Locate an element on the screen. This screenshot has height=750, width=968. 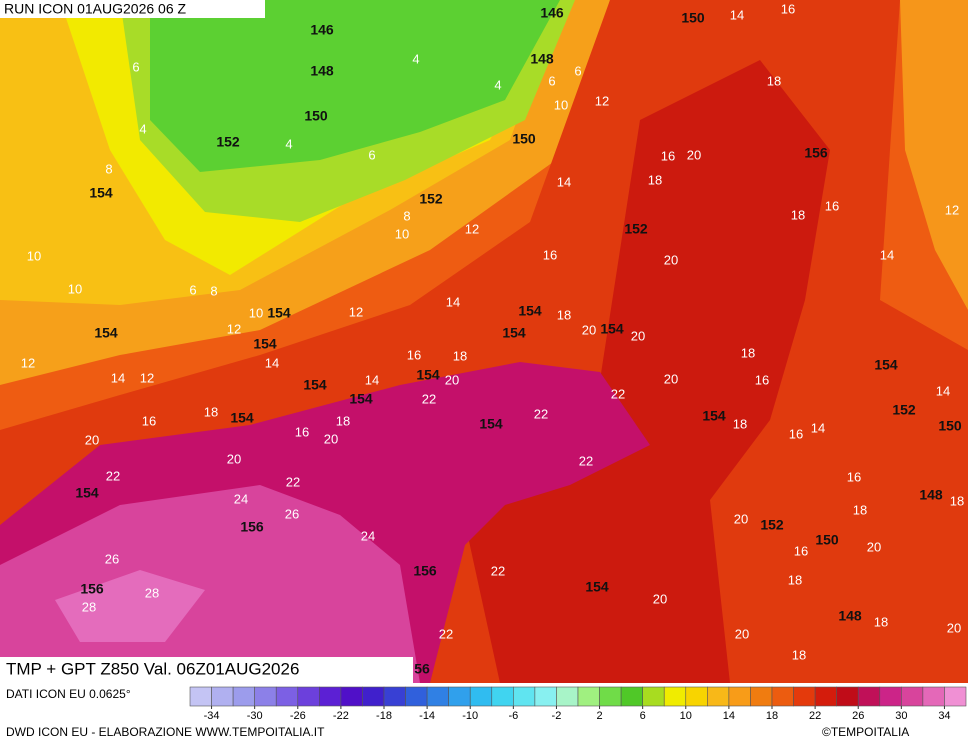
colorbar-tick-label: 22 is located at coordinates (815, 716).